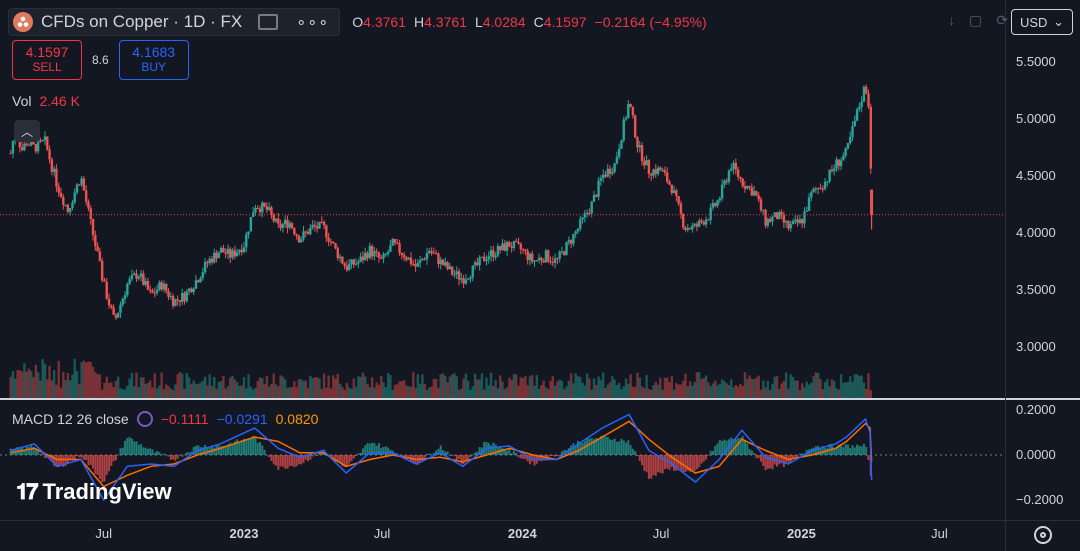  What do you see at coordinates (27, 131) in the screenshot?
I see `chevron-up-icon: ︿` at bounding box center [27, 131].